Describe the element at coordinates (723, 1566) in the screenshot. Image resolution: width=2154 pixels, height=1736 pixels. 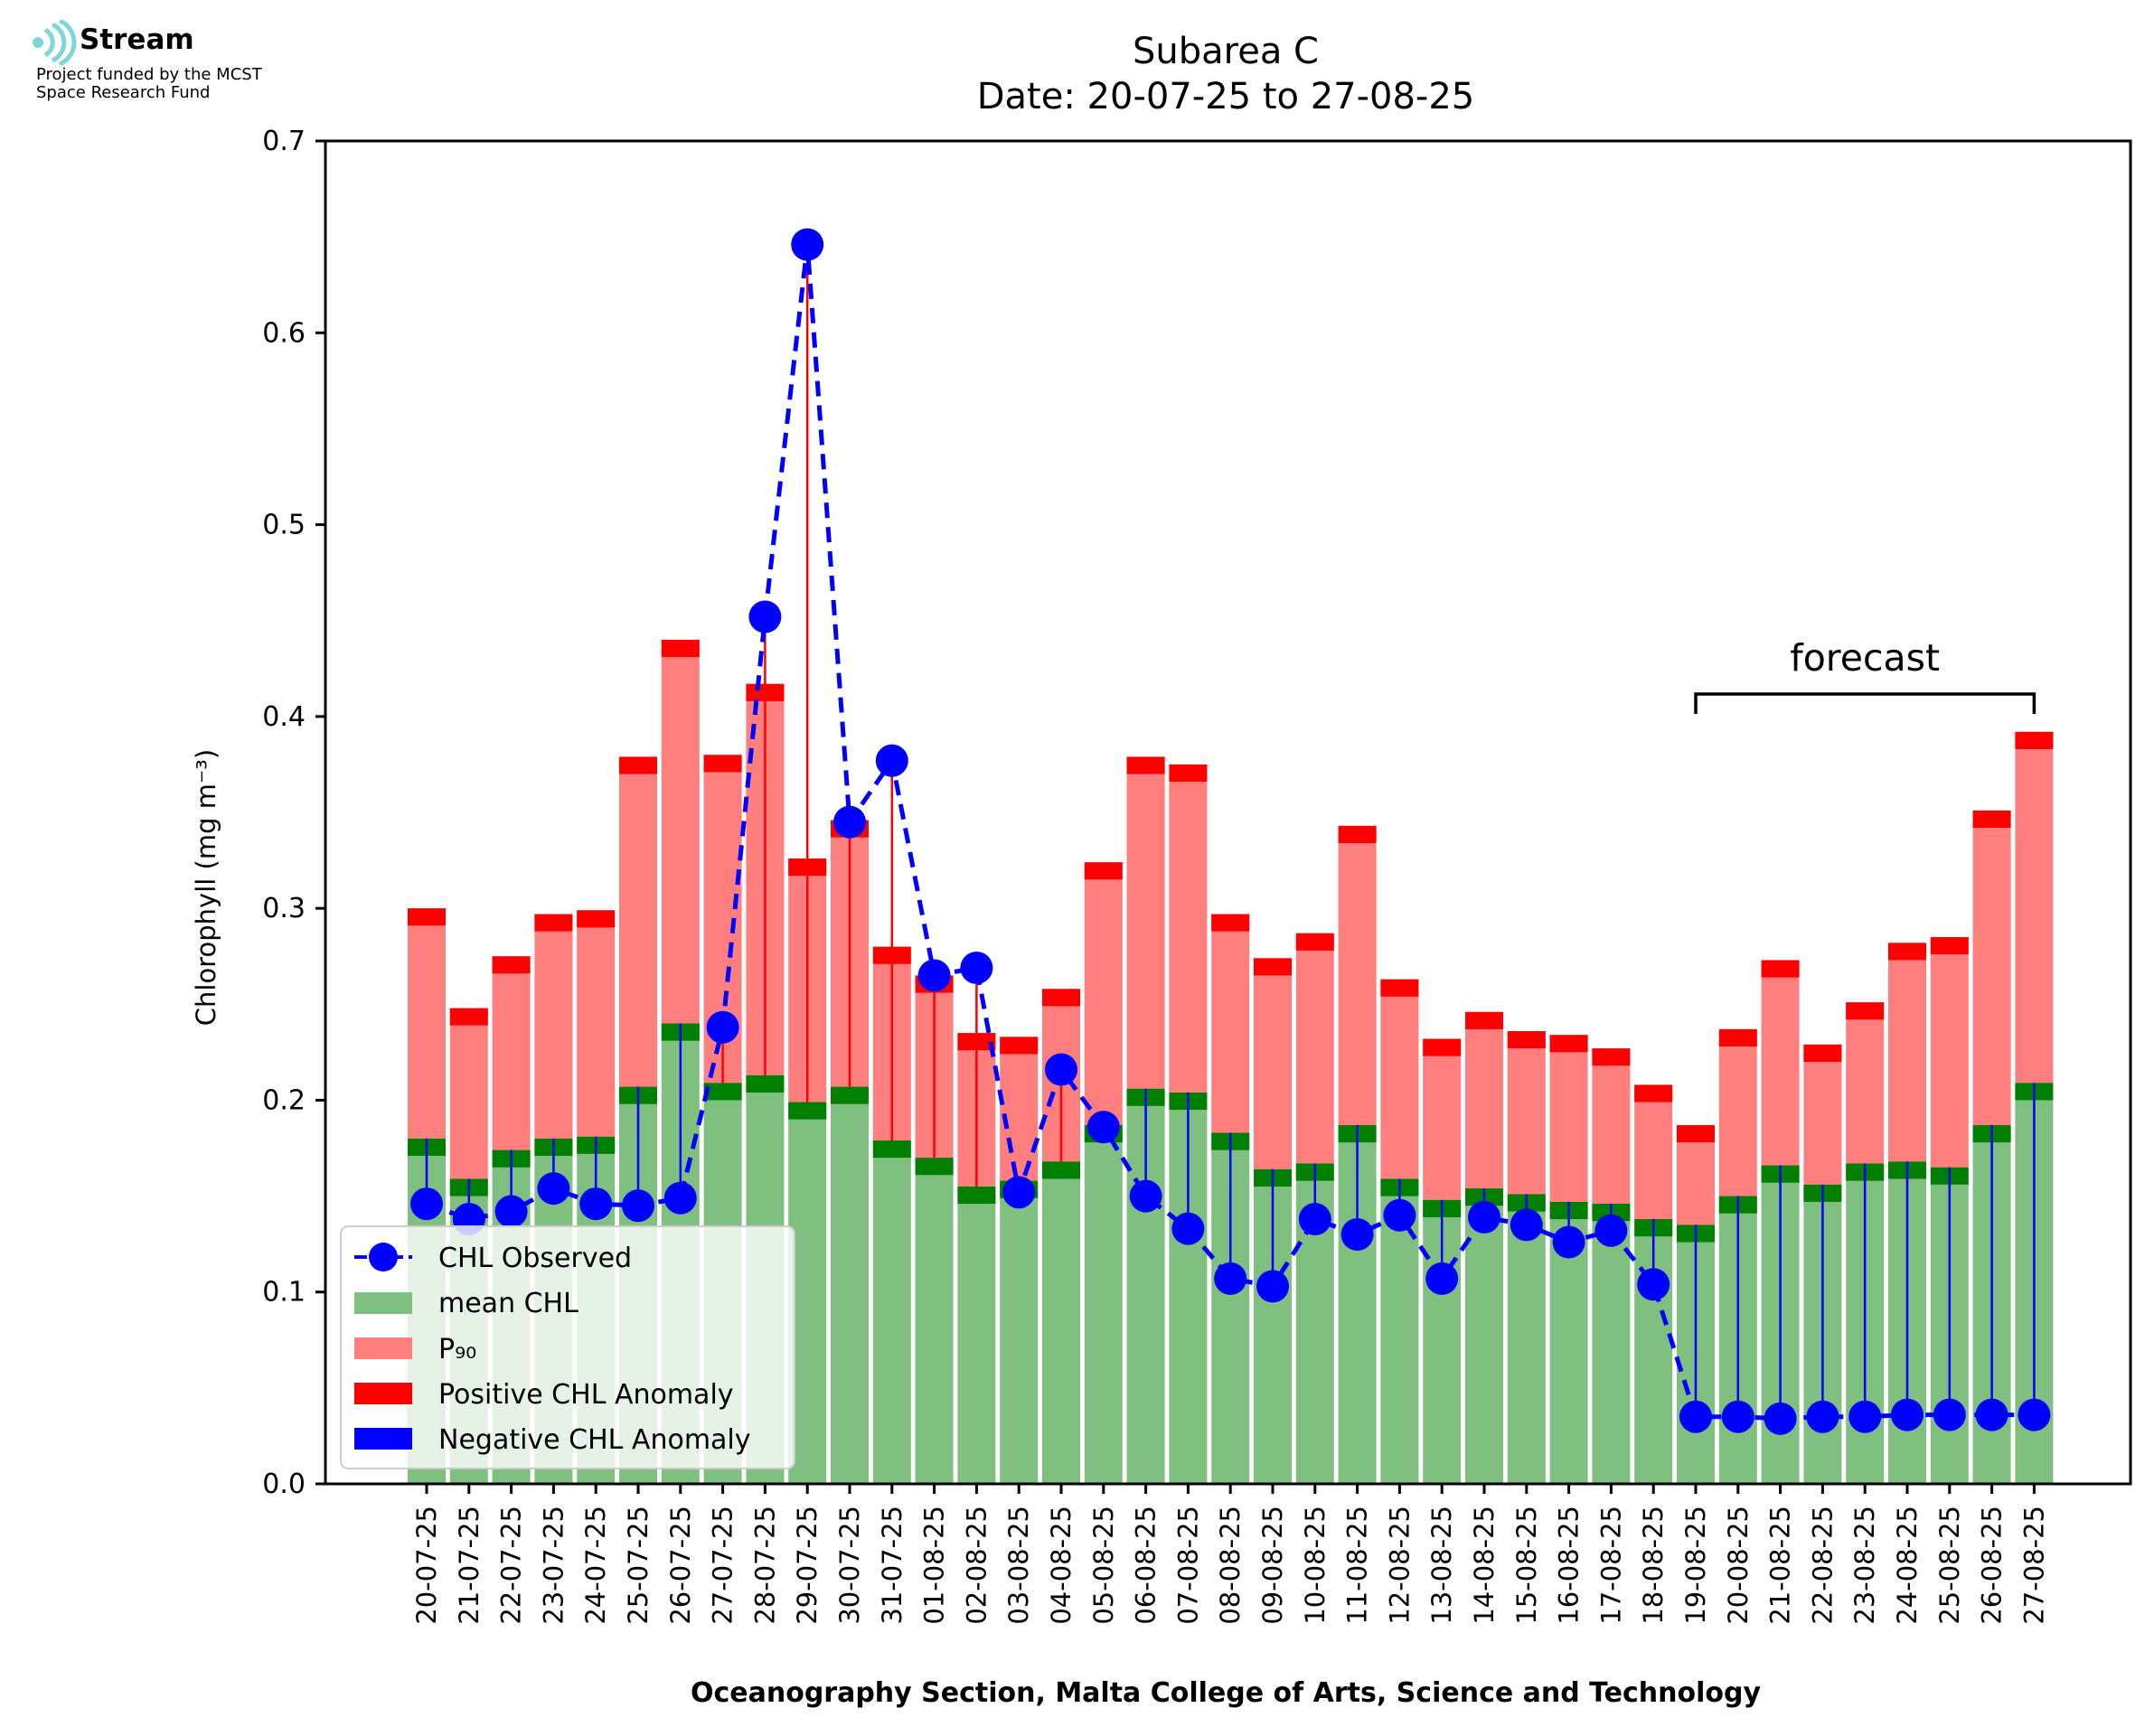
I see `x-tick-label: 27-07-25` at that location.